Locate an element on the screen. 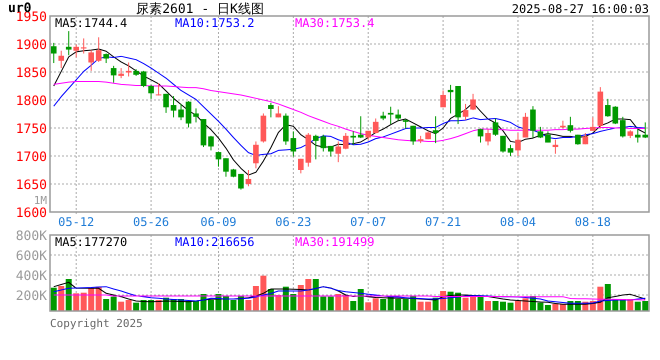 Image resolution: width=660 pixels, height=360 pixels. x-tick-label: 08-18 is located at coordinates (592, 222).